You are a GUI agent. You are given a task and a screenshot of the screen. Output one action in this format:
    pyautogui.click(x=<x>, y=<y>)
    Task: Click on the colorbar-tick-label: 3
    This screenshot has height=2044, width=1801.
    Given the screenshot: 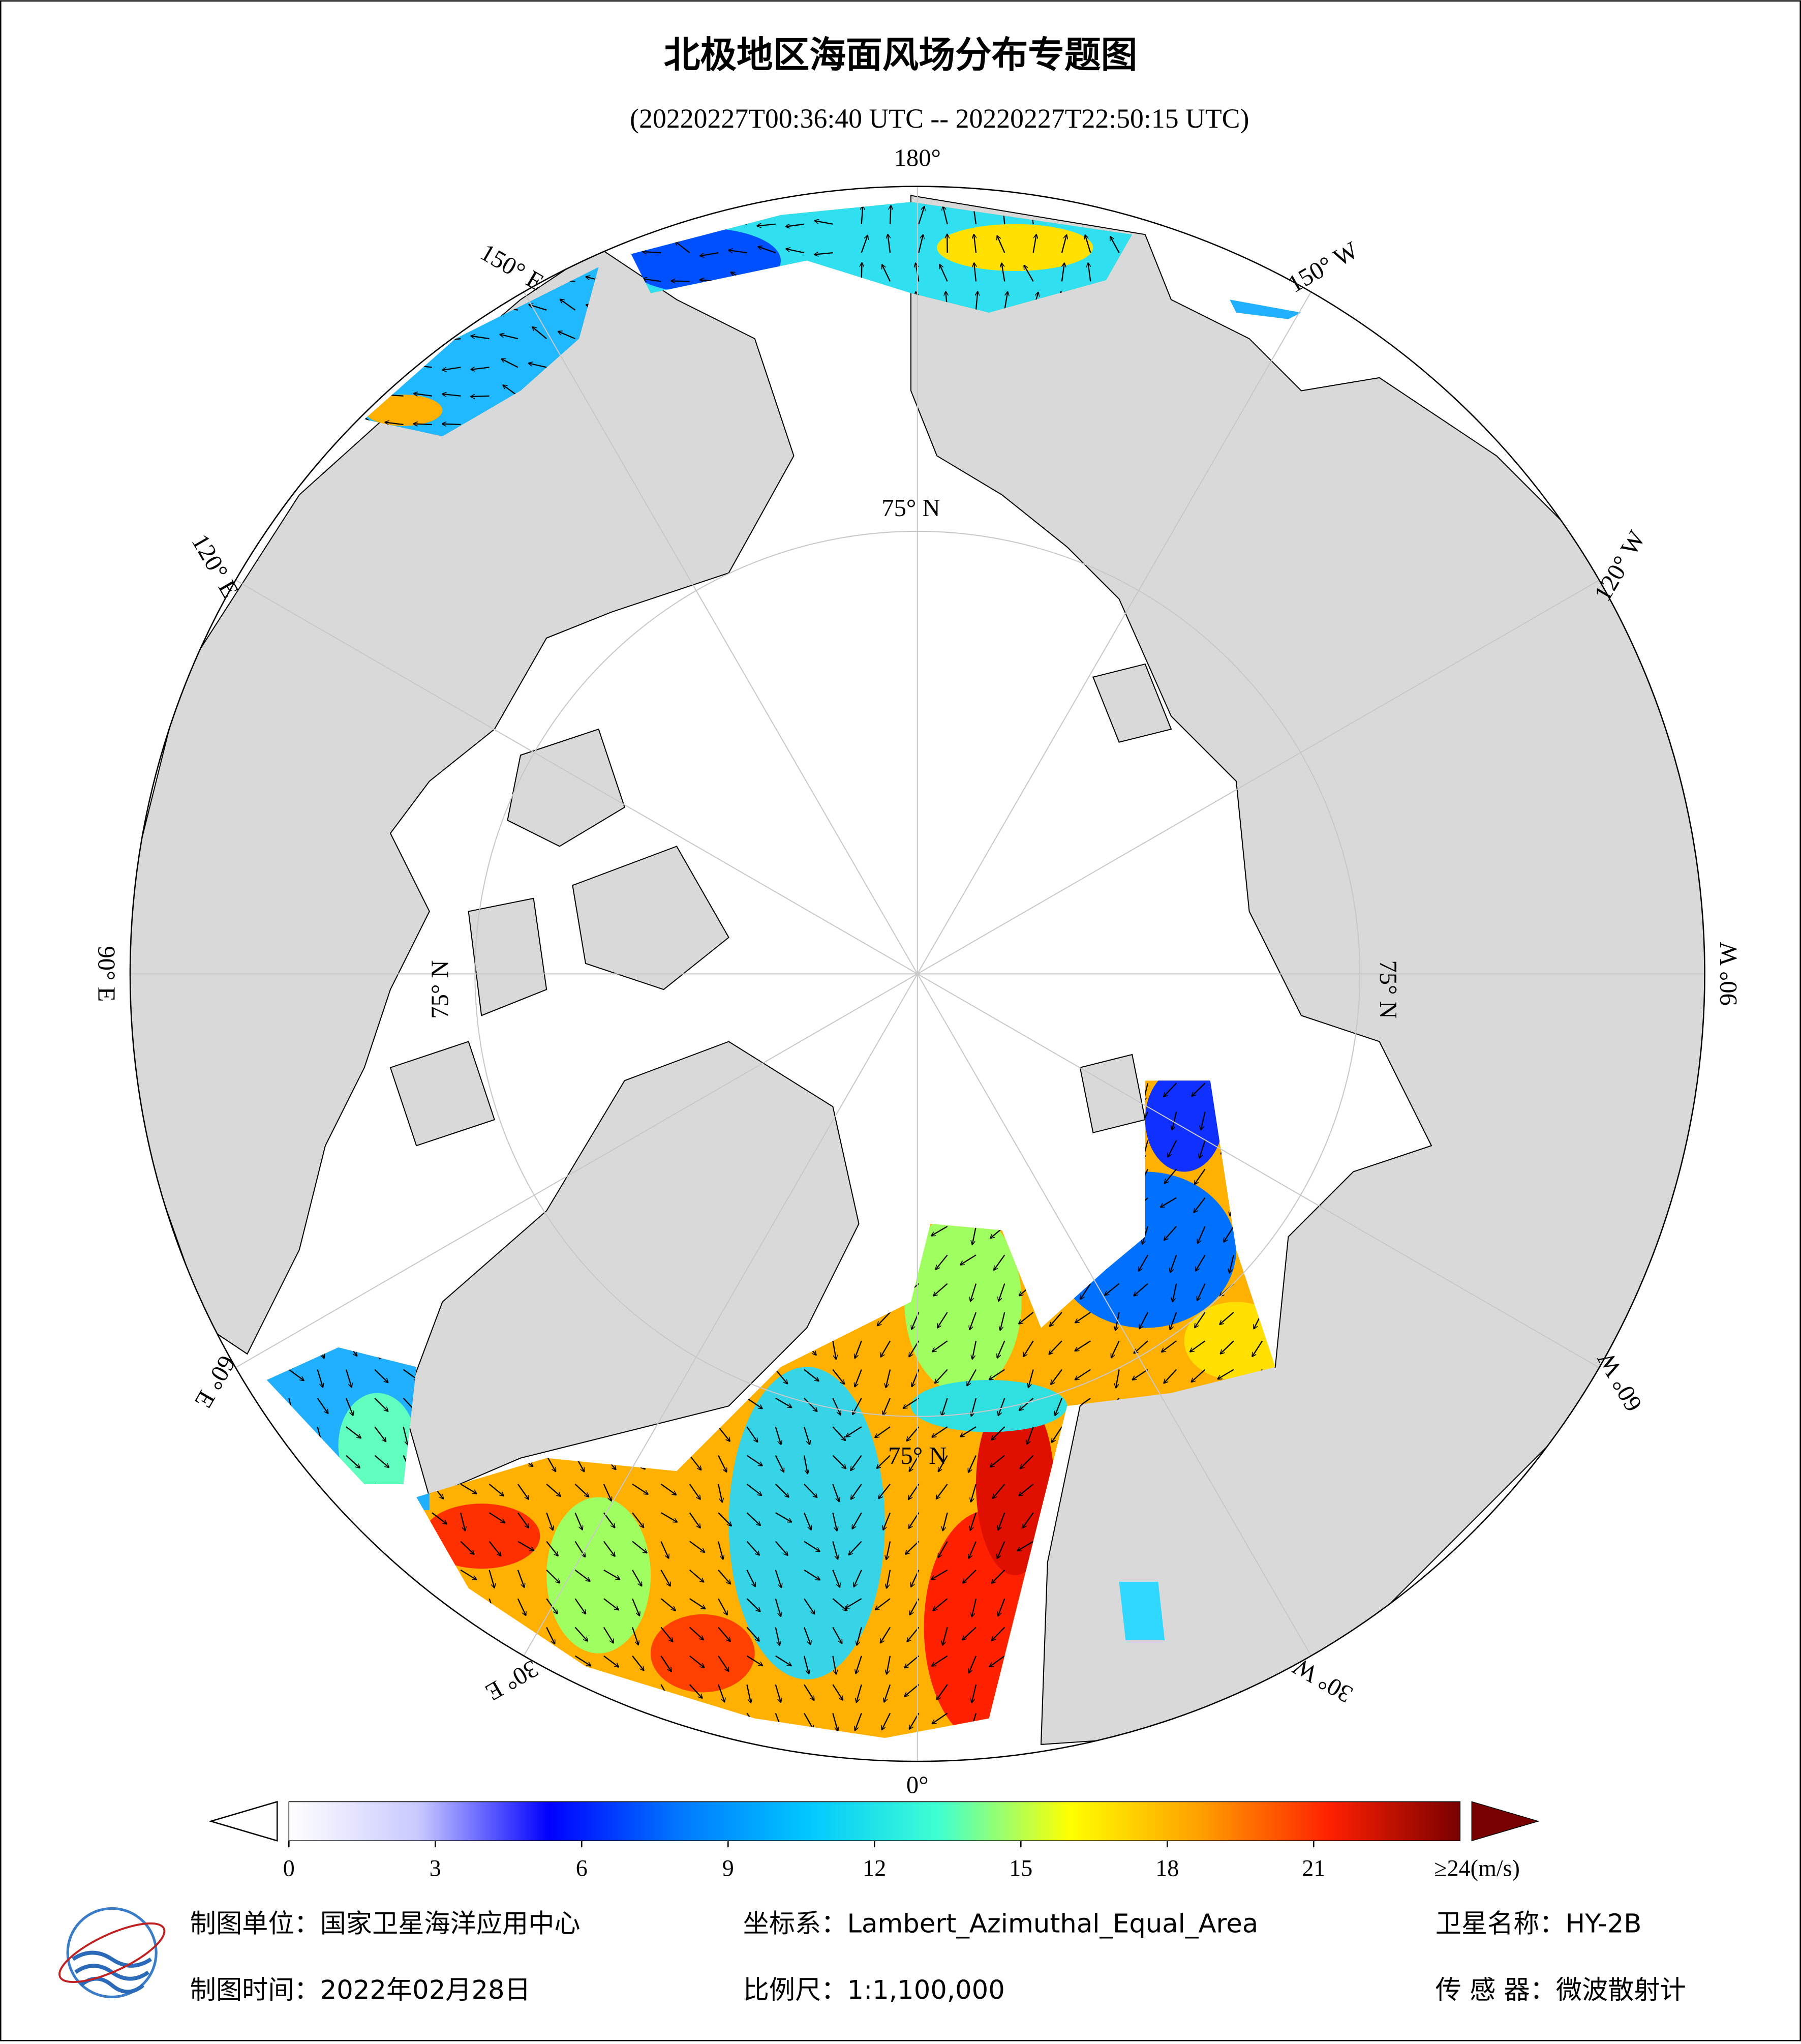 What is the action you would take?
    pyautogui.click(x=436, y=1868)
    